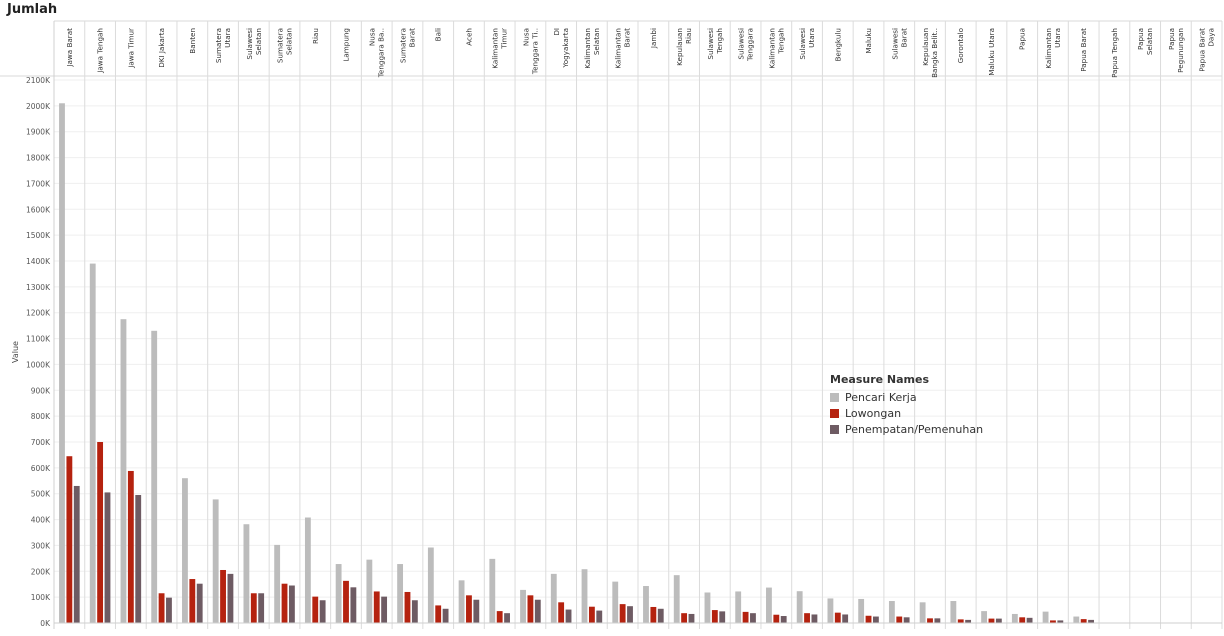 Image resolution: width=1224 pixels, height=636 pixels. I want to click on legend-item-penempatan: Penempatan/Pemenuhan, so click(906, 429).